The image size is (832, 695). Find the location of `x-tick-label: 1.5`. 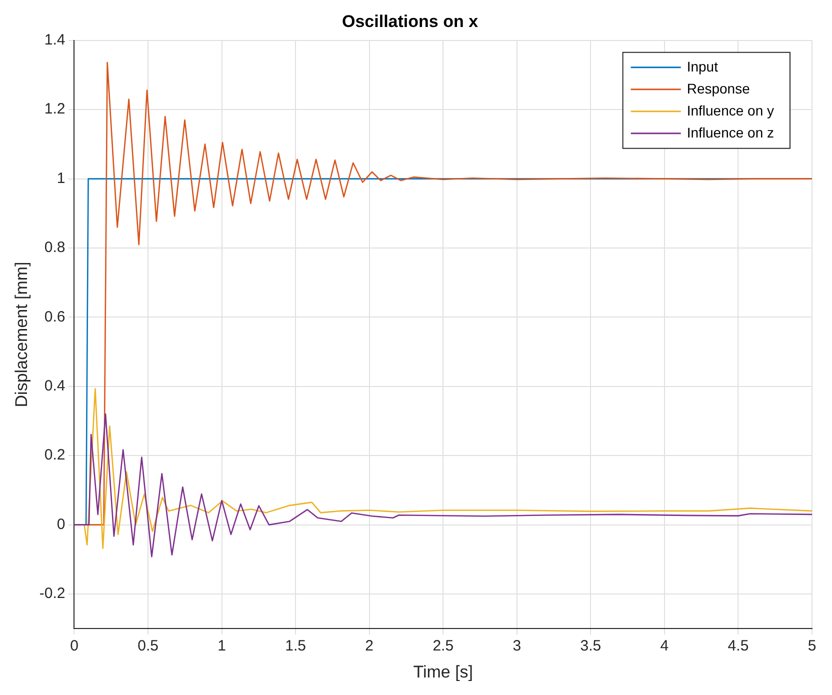

x-tick-label: 1.5 is located at coordinates (295, 646).